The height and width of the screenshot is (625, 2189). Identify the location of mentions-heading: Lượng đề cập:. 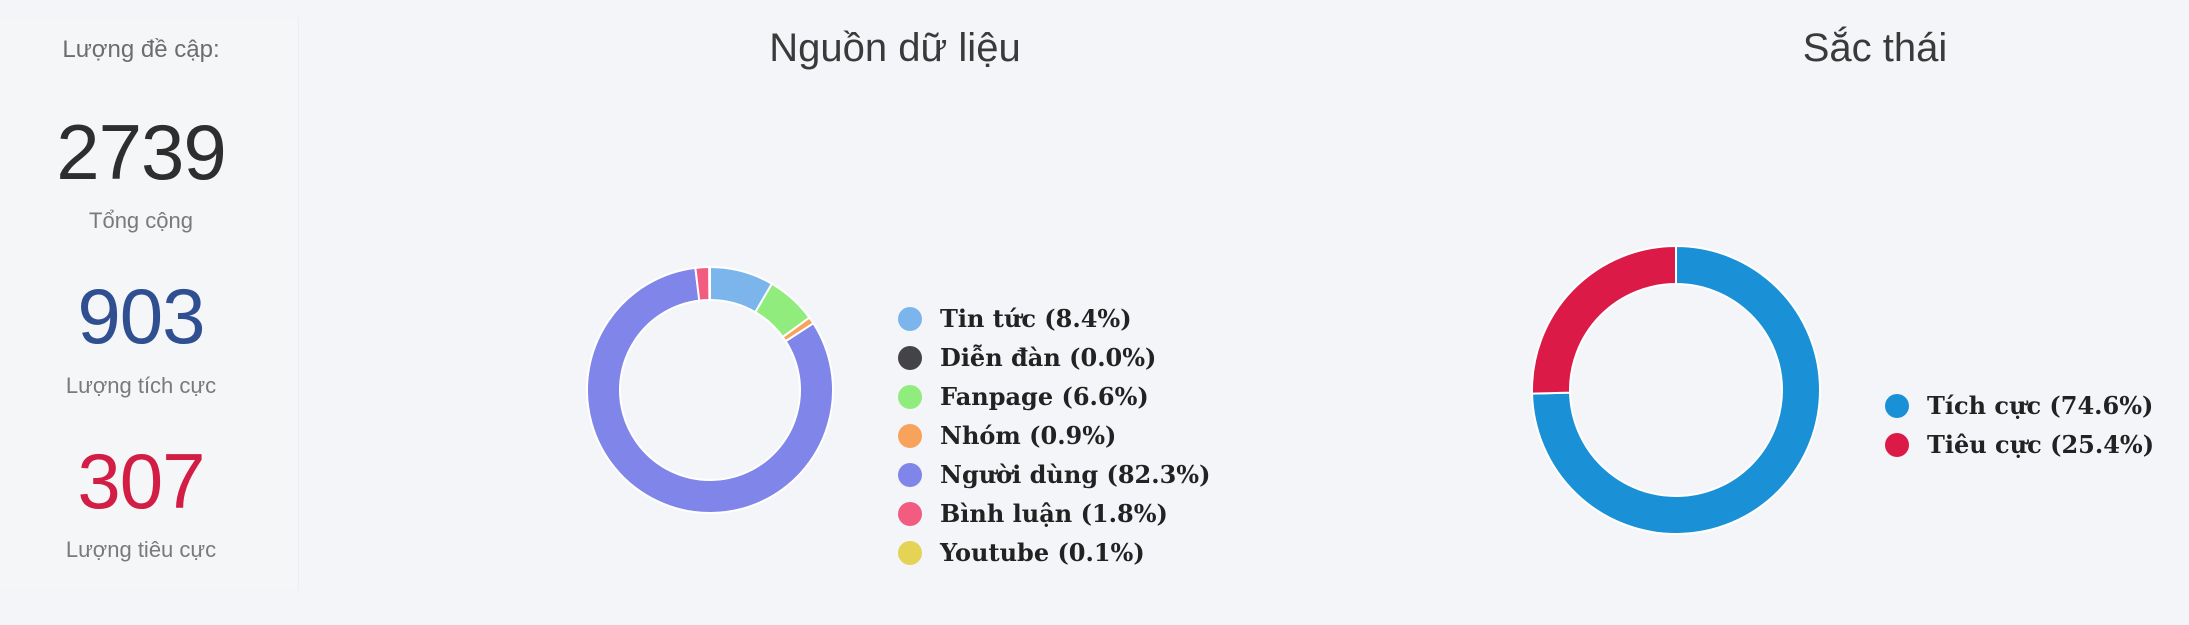
(141, 49).